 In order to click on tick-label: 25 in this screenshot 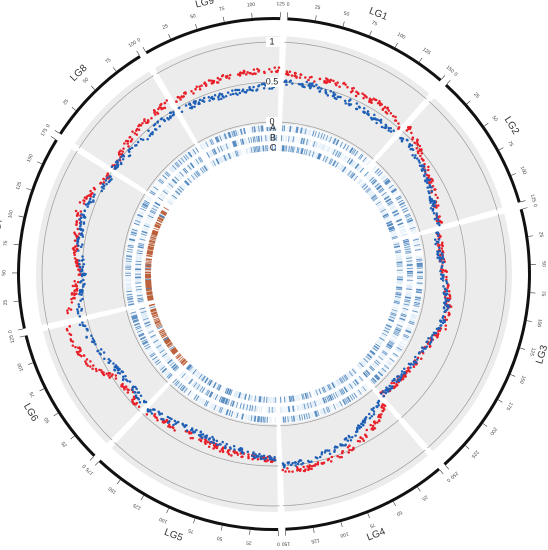, I will do `click(66, 102)`.